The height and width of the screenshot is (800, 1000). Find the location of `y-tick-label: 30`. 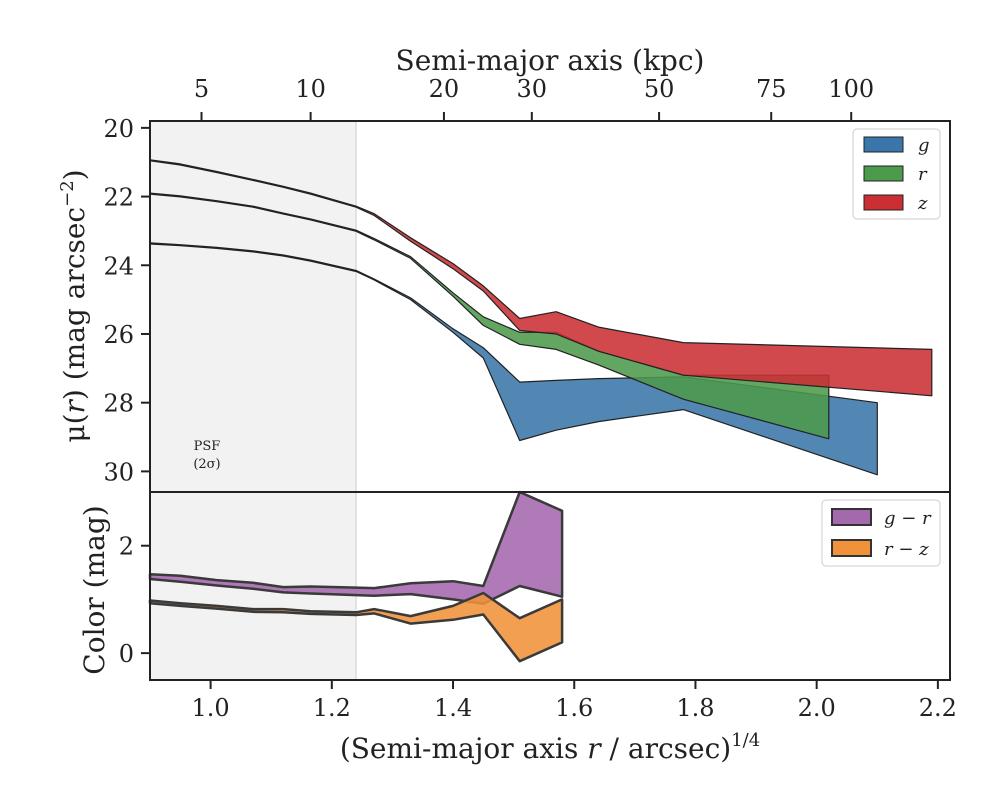

y-tick-label: 30 is located at coordinates (118, 472).